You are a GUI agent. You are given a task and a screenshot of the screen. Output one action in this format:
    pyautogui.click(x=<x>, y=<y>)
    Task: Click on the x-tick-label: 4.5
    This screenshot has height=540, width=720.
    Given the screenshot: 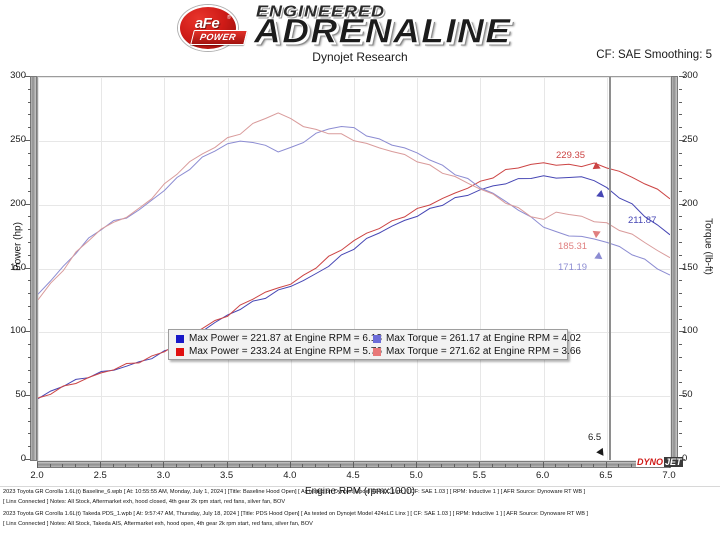 What is the action you would take?
    pyautogui.click(x=353, y=475)
    